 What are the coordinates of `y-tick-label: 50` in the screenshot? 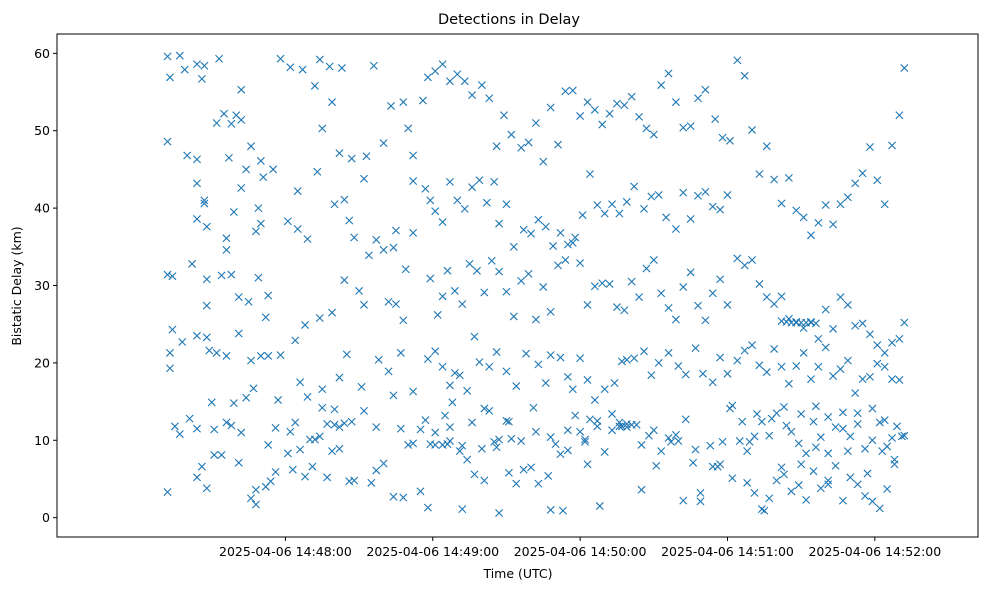 It's located at (42, 130).